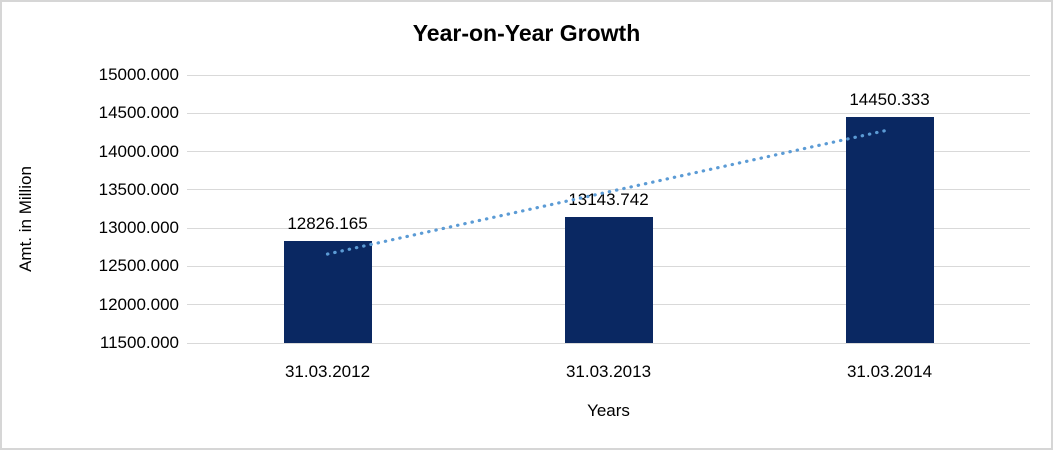 The height and width of the screenshot is (450, 1053). I want to click on y-tick-label: 11500.000, so click(139, 342).